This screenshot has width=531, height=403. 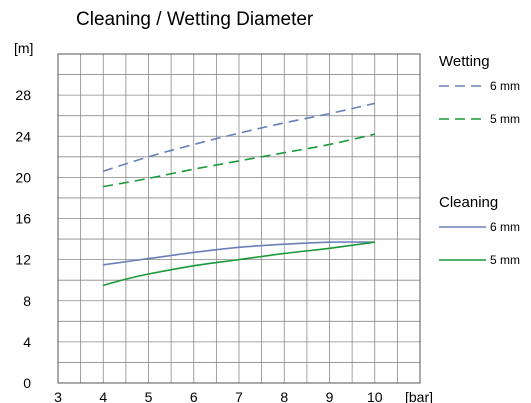 I want to click on x-axis-label: [bar], so click(x=419, y=396).